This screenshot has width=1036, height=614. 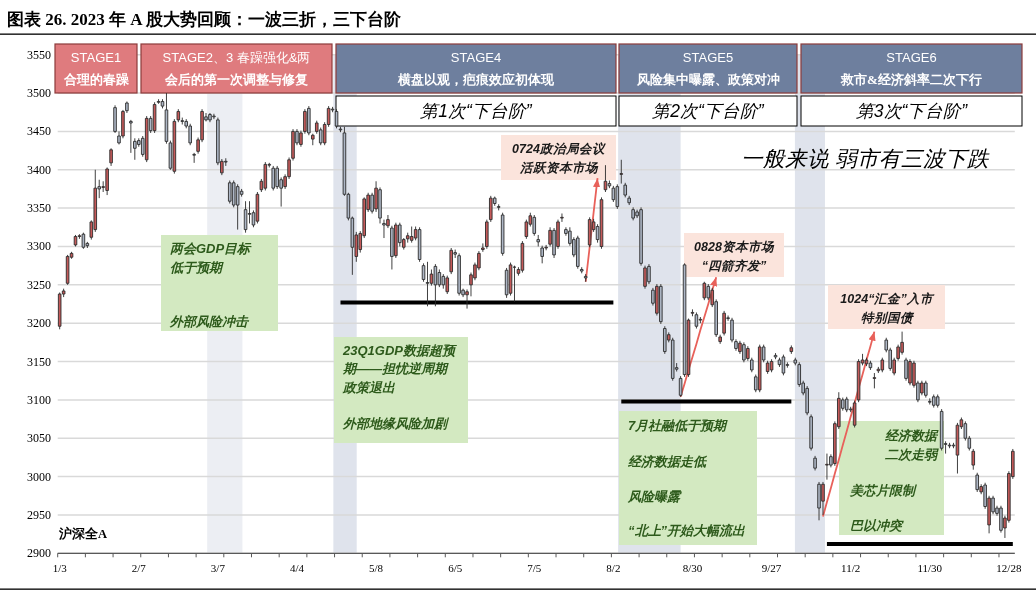 I want to click on y-tick-label: 3200, so click(x=39, y=323).